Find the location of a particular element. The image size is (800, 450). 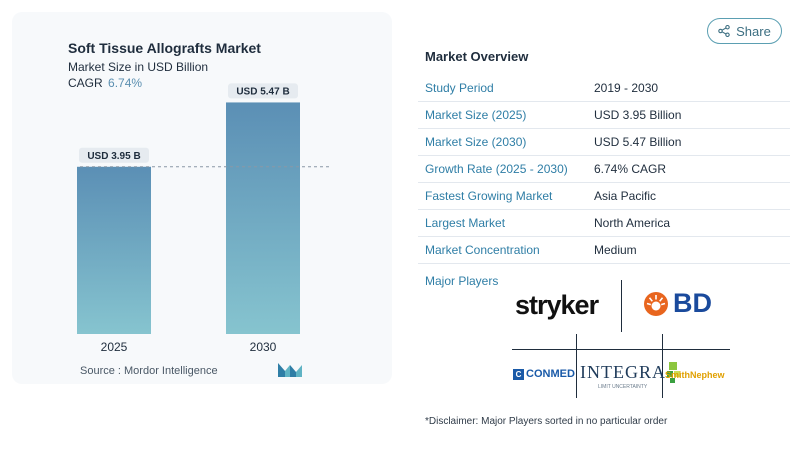

x-tick-label: 2025 is located at coordinates (114, 347).